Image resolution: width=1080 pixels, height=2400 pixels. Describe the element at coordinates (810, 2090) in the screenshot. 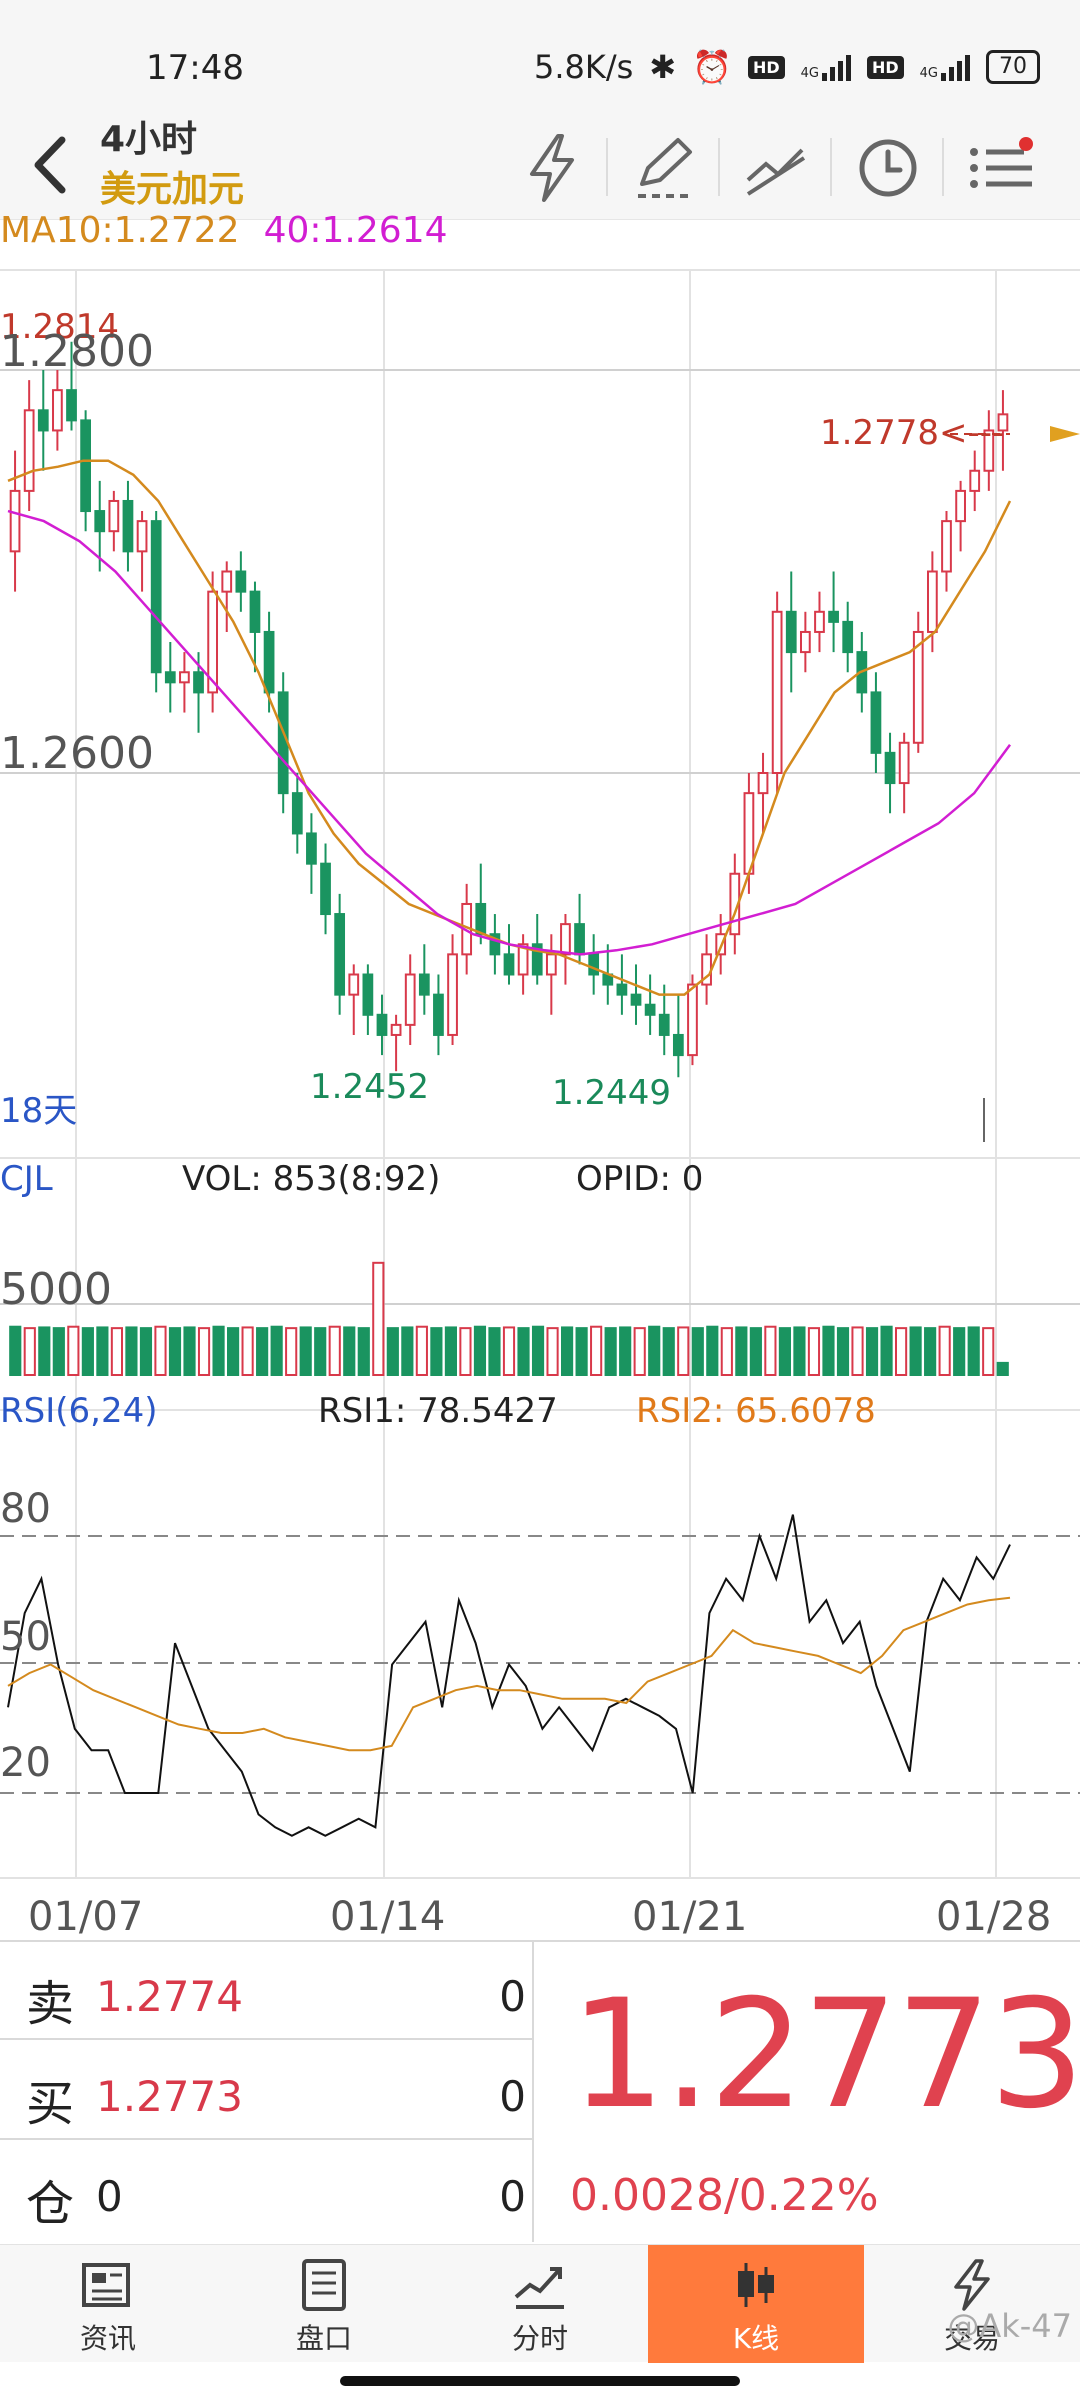

I see `quote-panel: 1.2773 0.0028/0.22%` at that location.